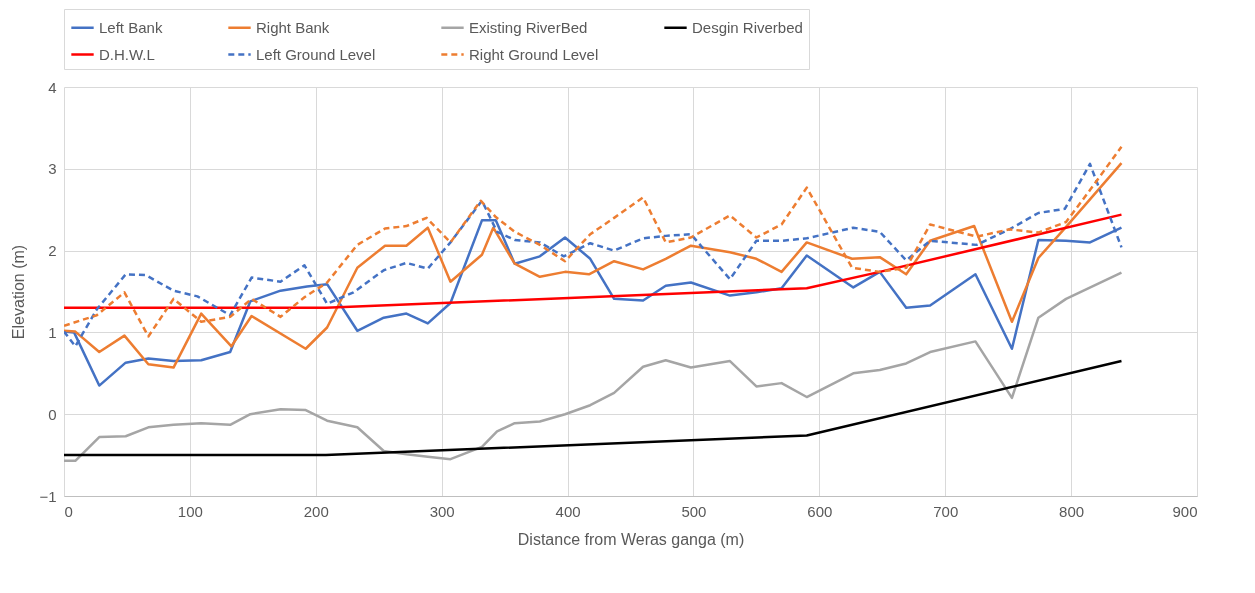 The image size is (1255, 593). I want to click on legend-label: Existing RiverBed, so click(528, 27).